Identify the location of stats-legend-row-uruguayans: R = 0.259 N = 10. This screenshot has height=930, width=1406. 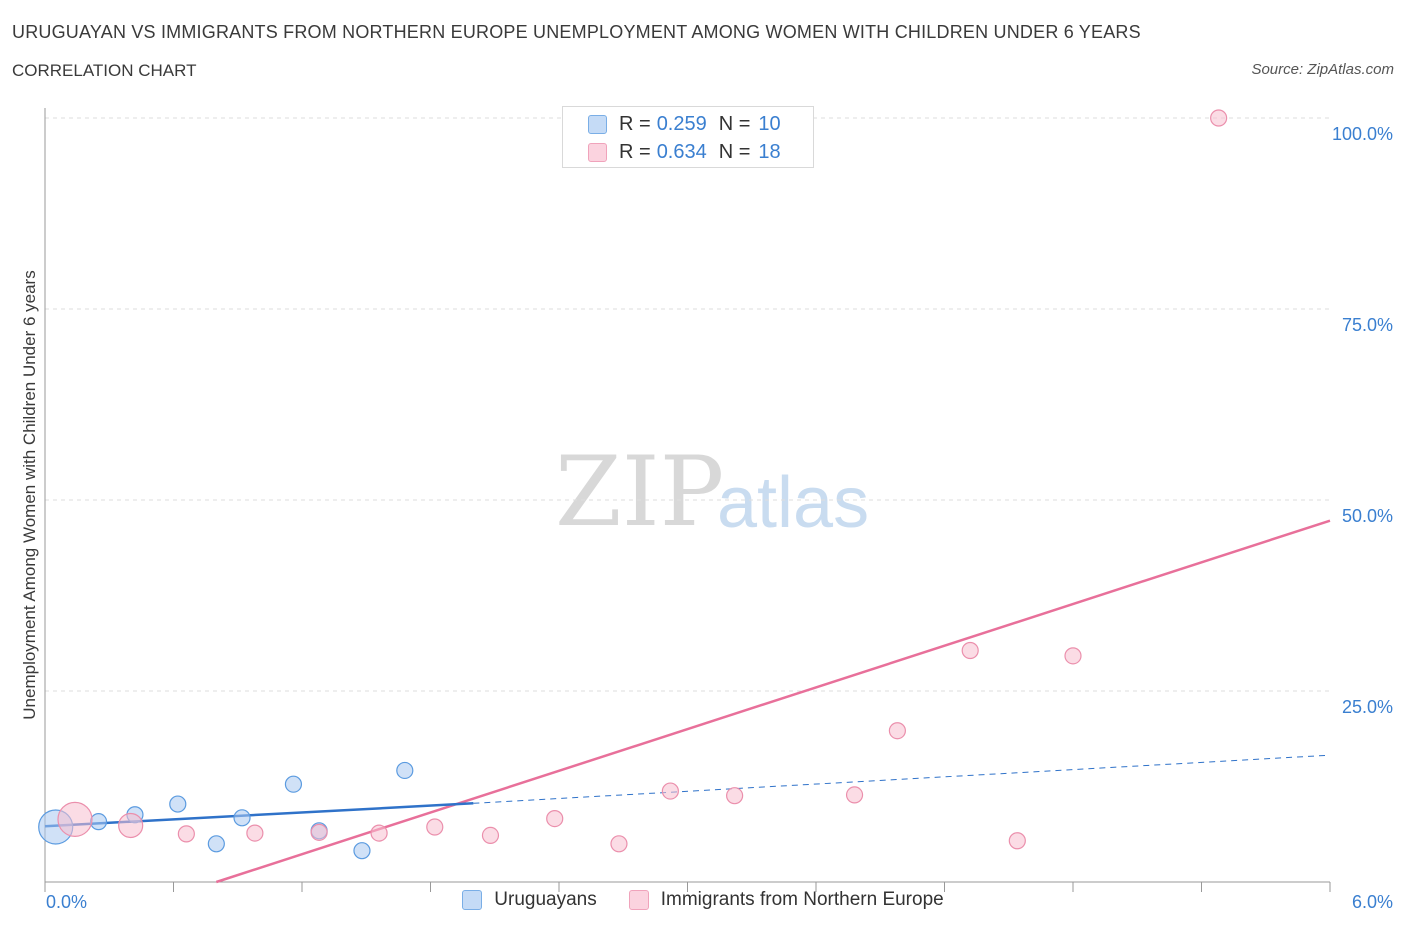
(684, 124).